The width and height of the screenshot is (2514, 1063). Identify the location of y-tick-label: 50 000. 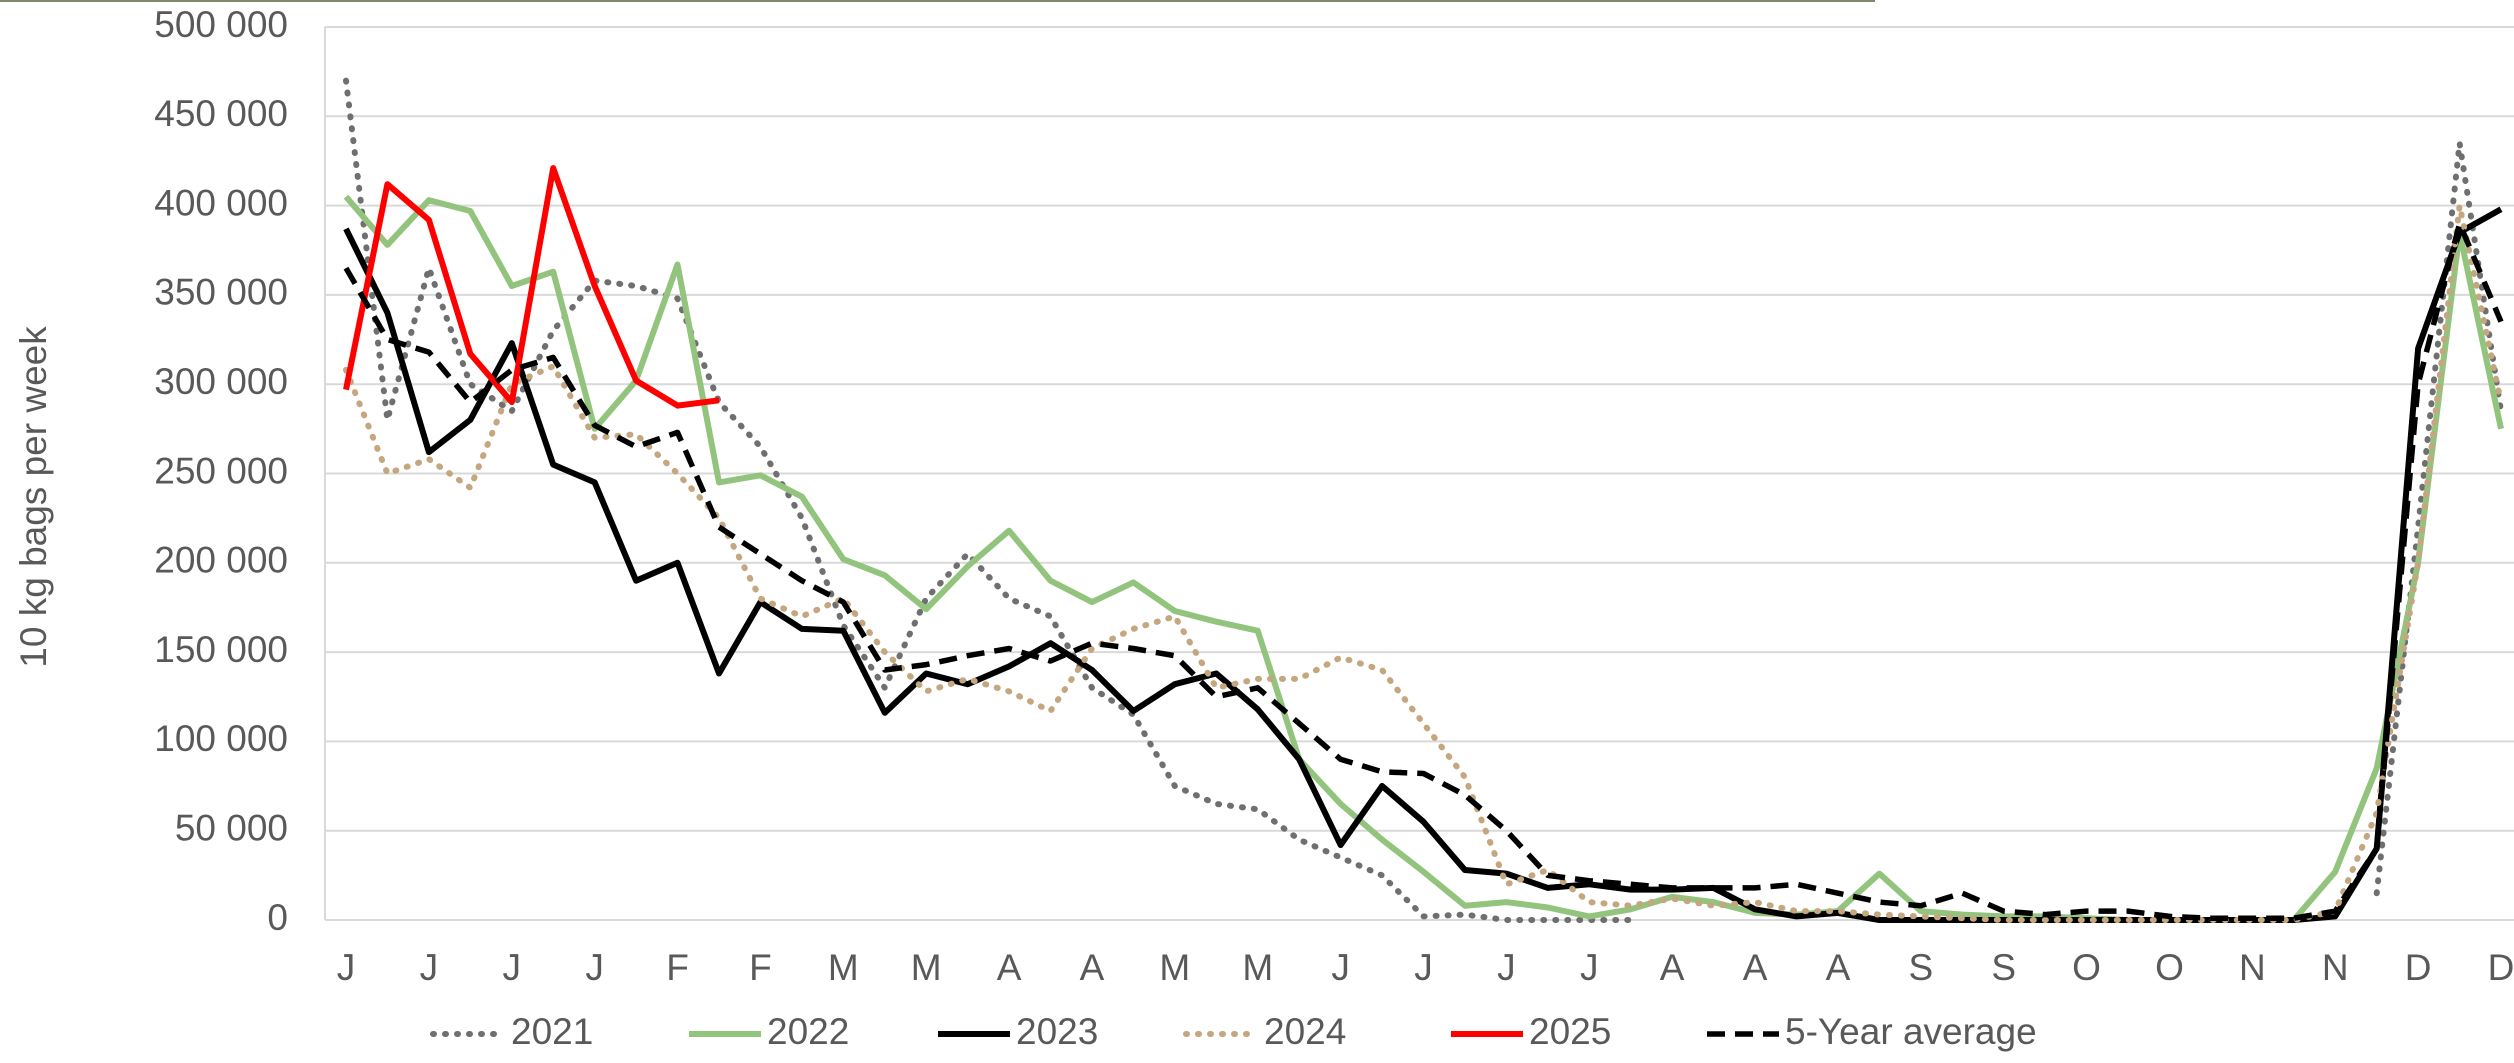
(231, 827).